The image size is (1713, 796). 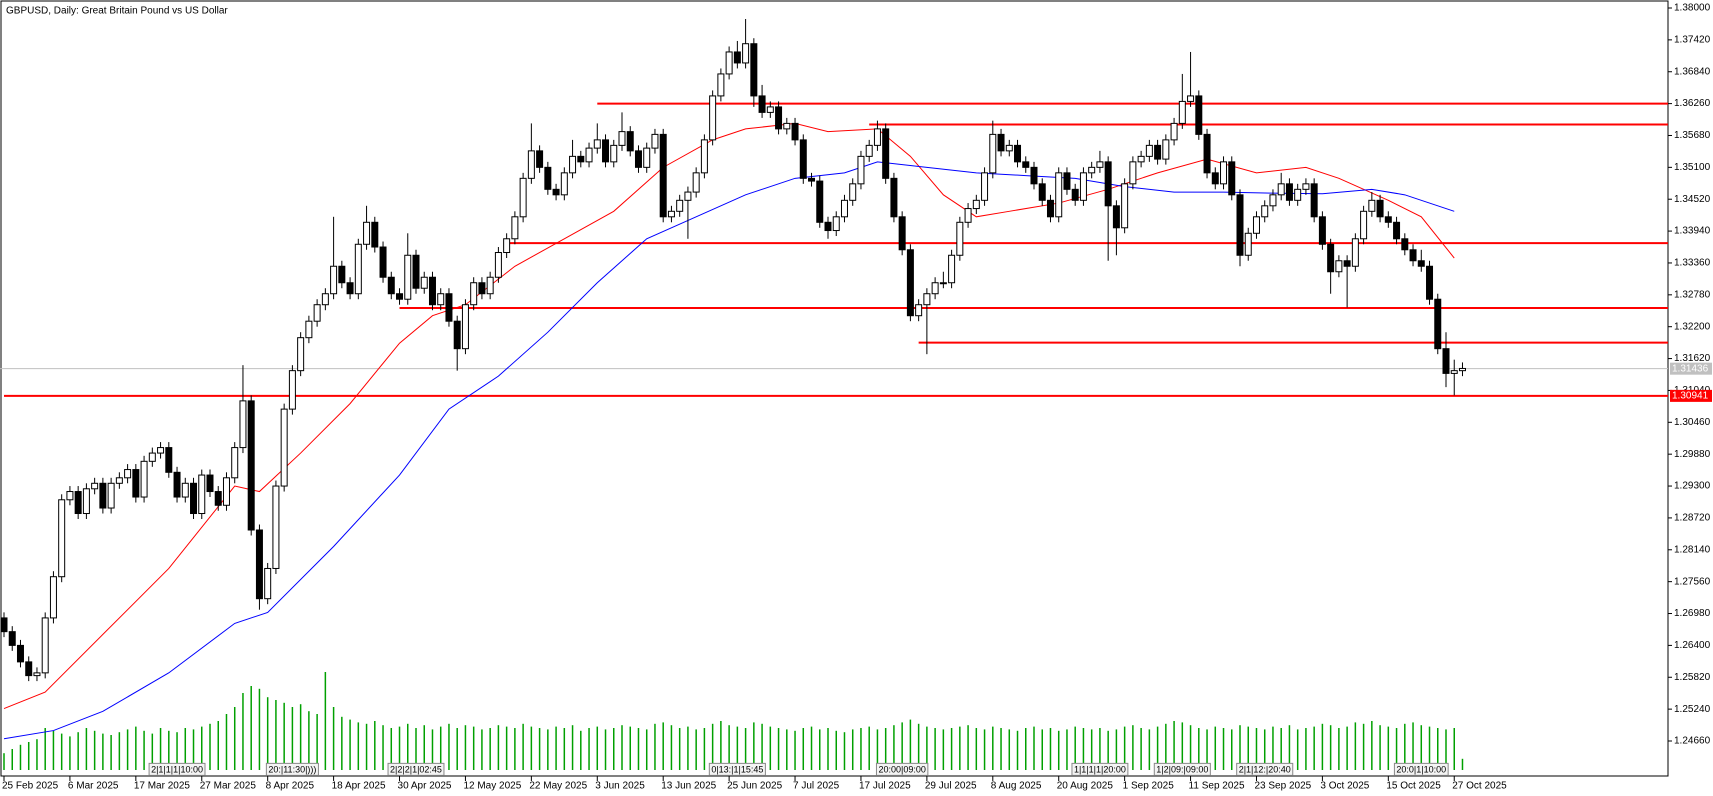 What do you see at coordinates (1479, 786) in the screenshot?
I see `x-tick-label: 27 Oct 2025` at bounding box center [1479, 786].